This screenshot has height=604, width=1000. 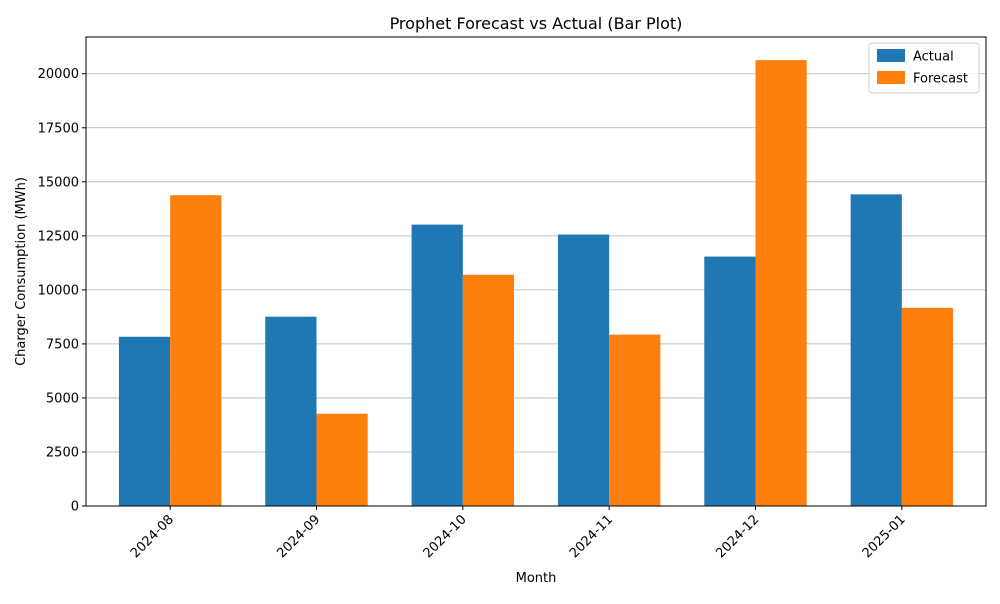 What do you see at coordinates (58, 290) in the screenshot?
I see `y-tick-label: 10000` at bounding box center [58, 290].